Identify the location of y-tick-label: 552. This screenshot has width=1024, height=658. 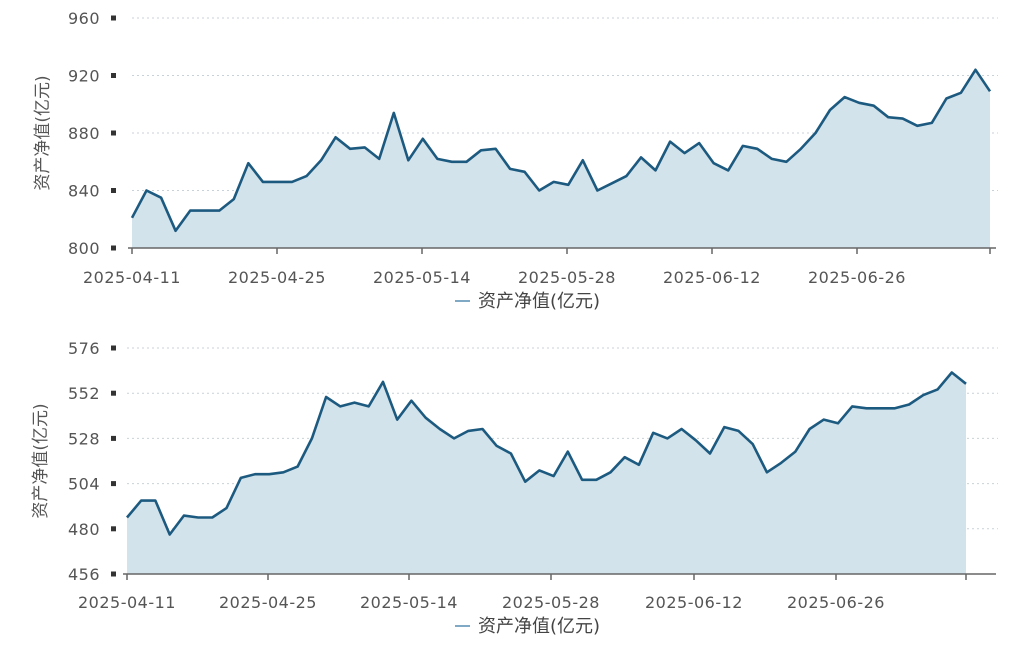
(84, 393).